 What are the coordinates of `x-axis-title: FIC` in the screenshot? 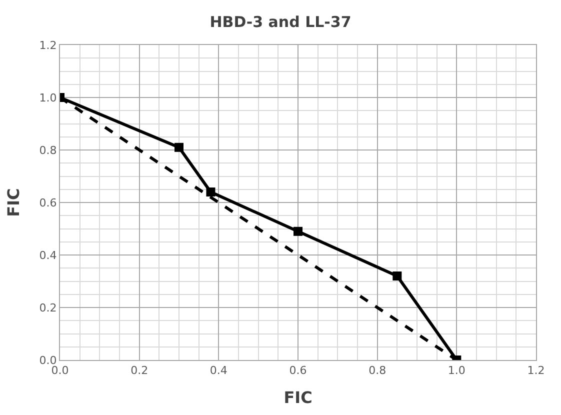 It's located at (298, 397).